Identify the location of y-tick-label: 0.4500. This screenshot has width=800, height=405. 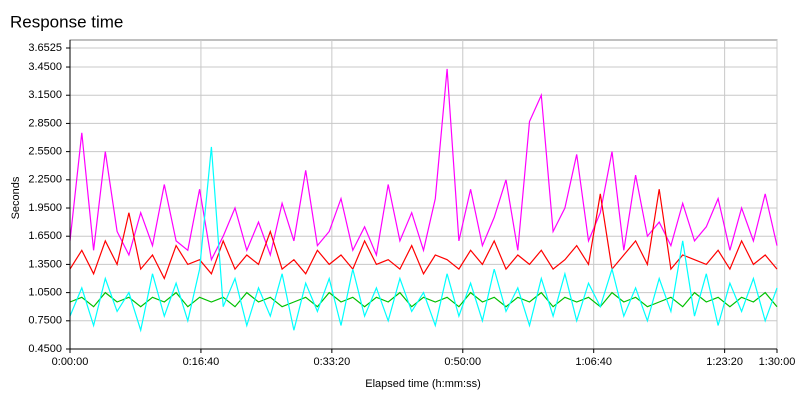
(45, 349).